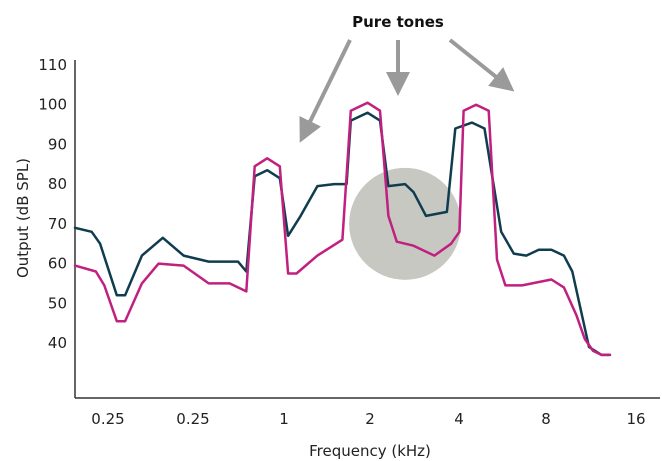 The width and height of the screenshot is (662, 461). I want to click on x-tick-label: 1, so click(284, 419).